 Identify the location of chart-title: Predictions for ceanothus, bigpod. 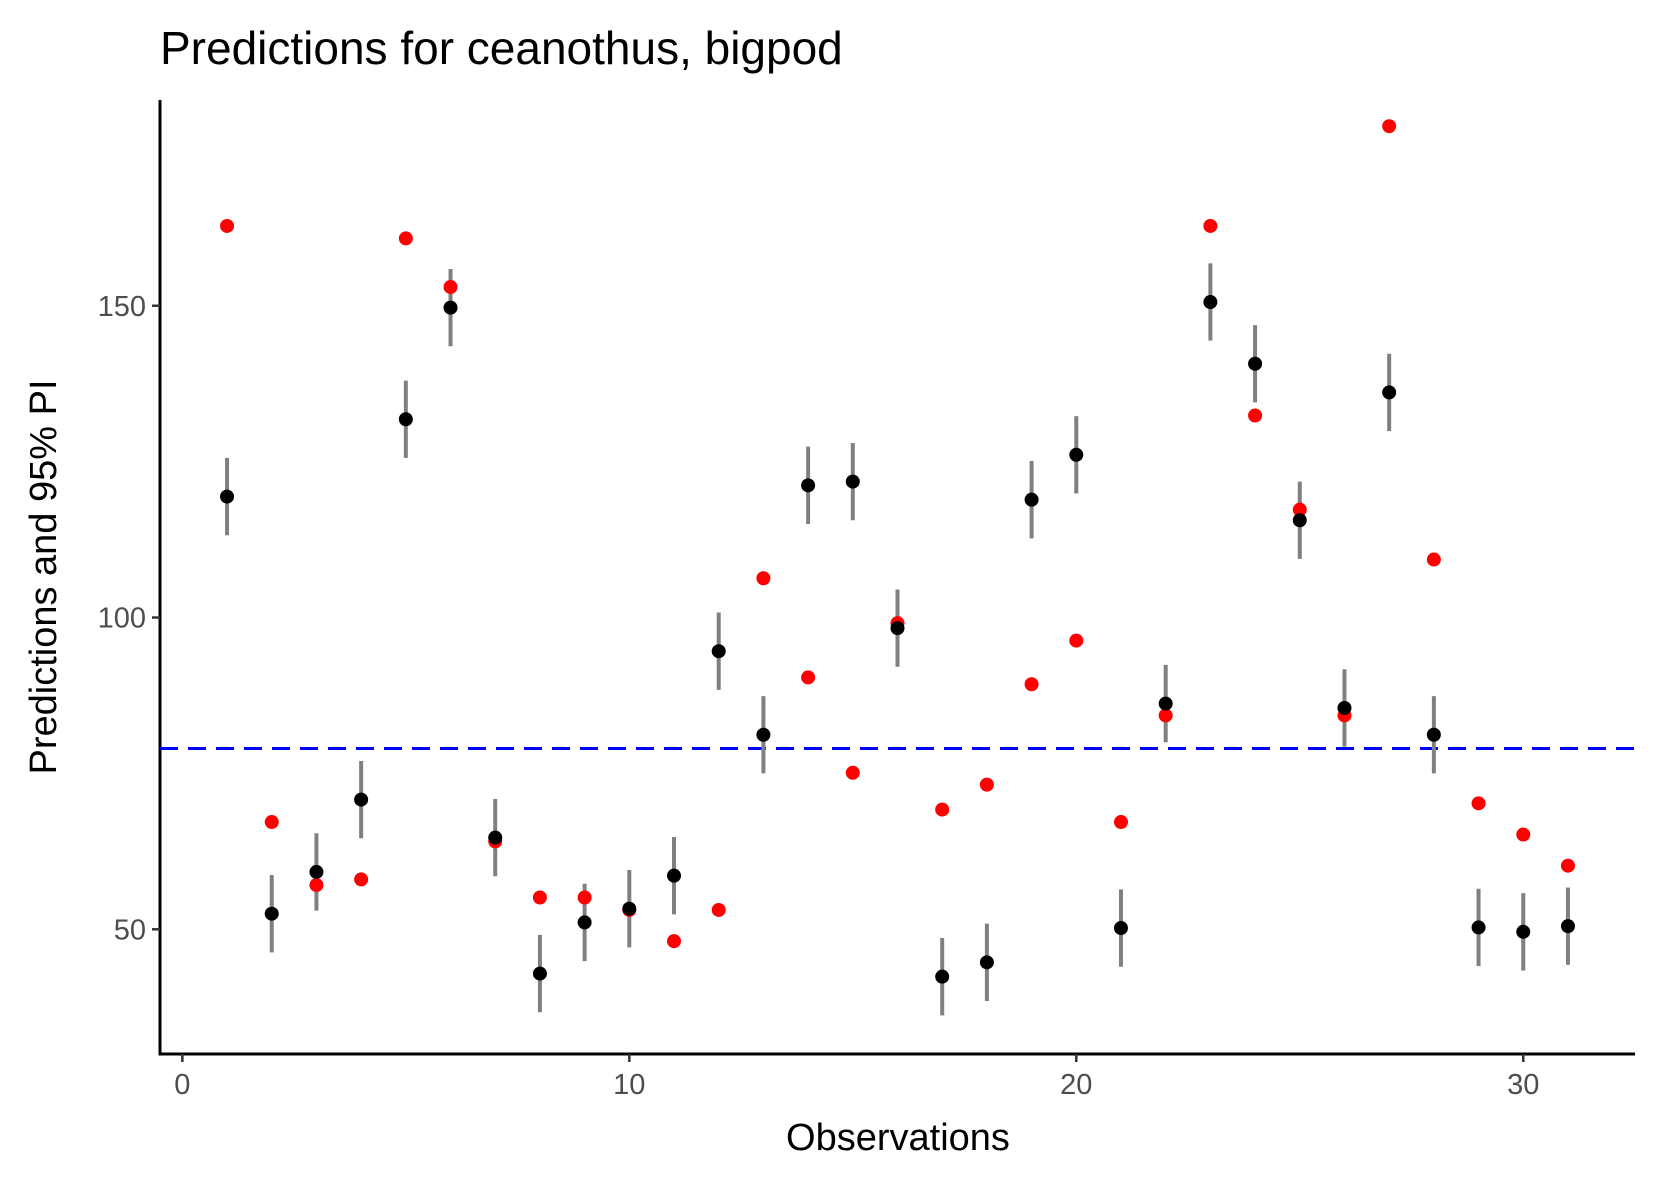
(501, 48).